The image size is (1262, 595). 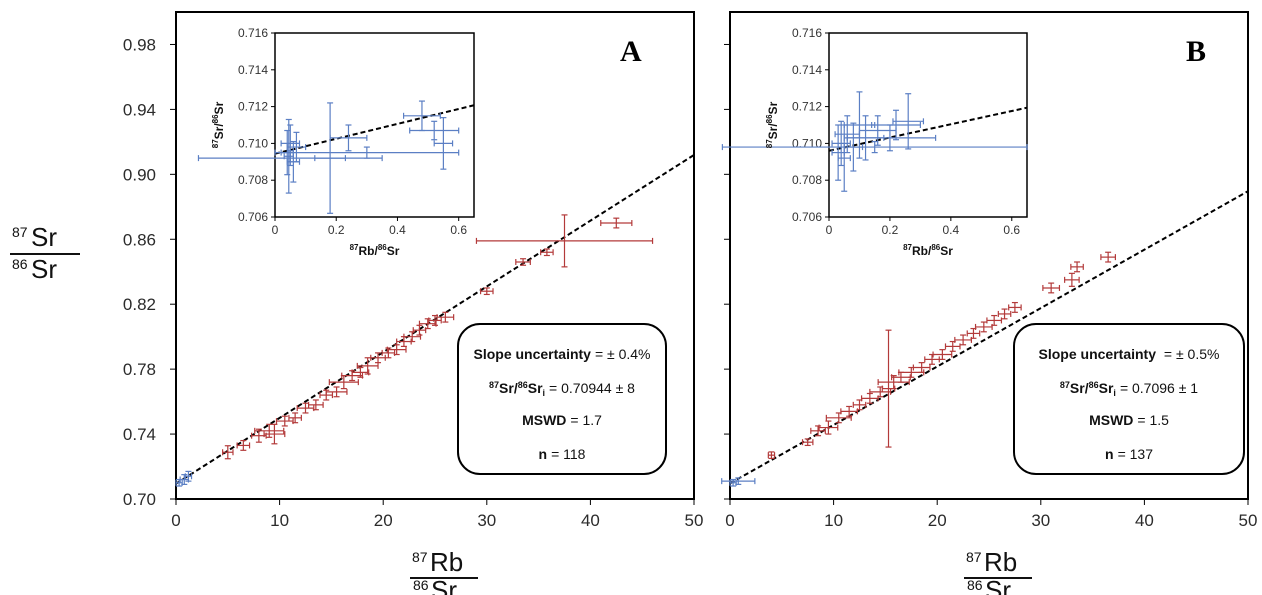 I want to click on panel-b-stat-mswd-part: = 1.5, so click(x=1153, y=420).